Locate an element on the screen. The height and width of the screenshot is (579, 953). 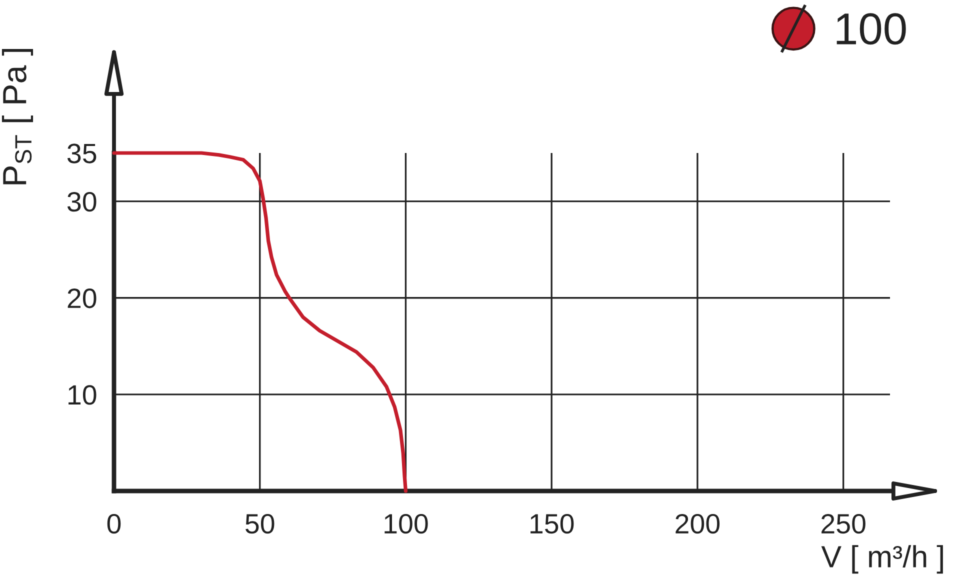
x-tick-label: 250 is located at coordinates (844, 524).